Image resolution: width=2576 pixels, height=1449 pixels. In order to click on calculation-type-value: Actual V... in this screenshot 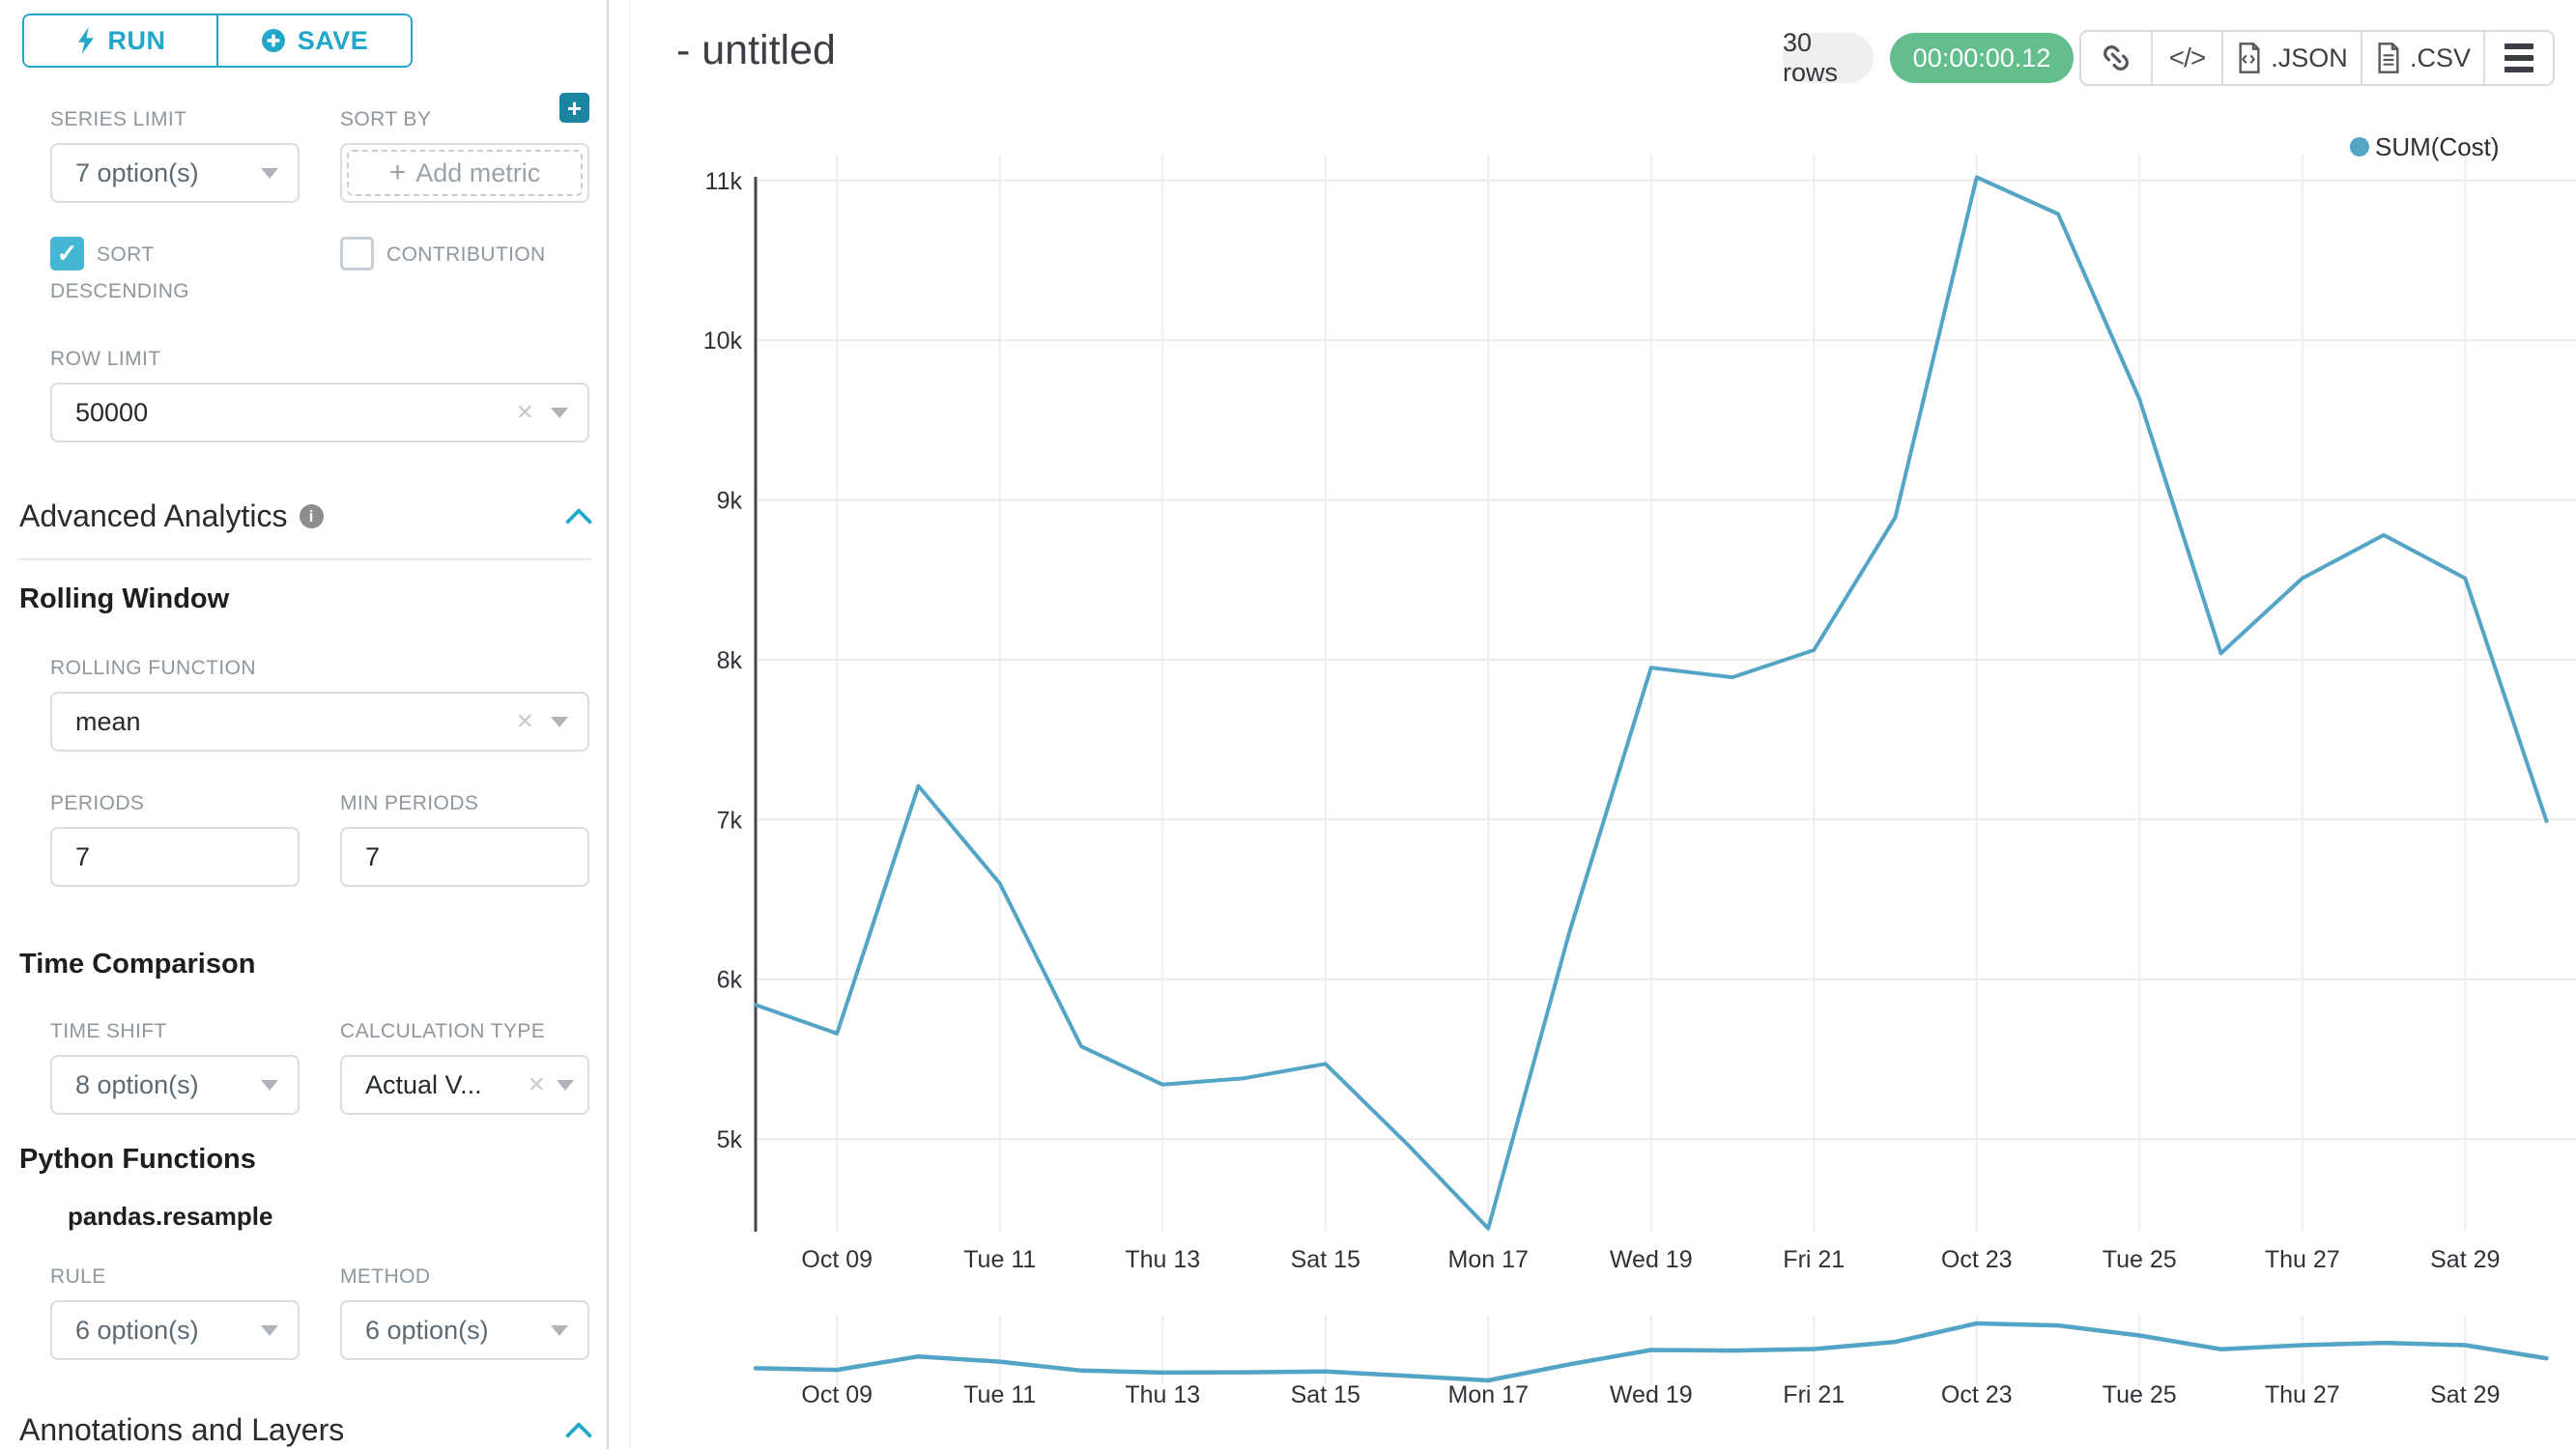, I will do `click(424, 1084)`.